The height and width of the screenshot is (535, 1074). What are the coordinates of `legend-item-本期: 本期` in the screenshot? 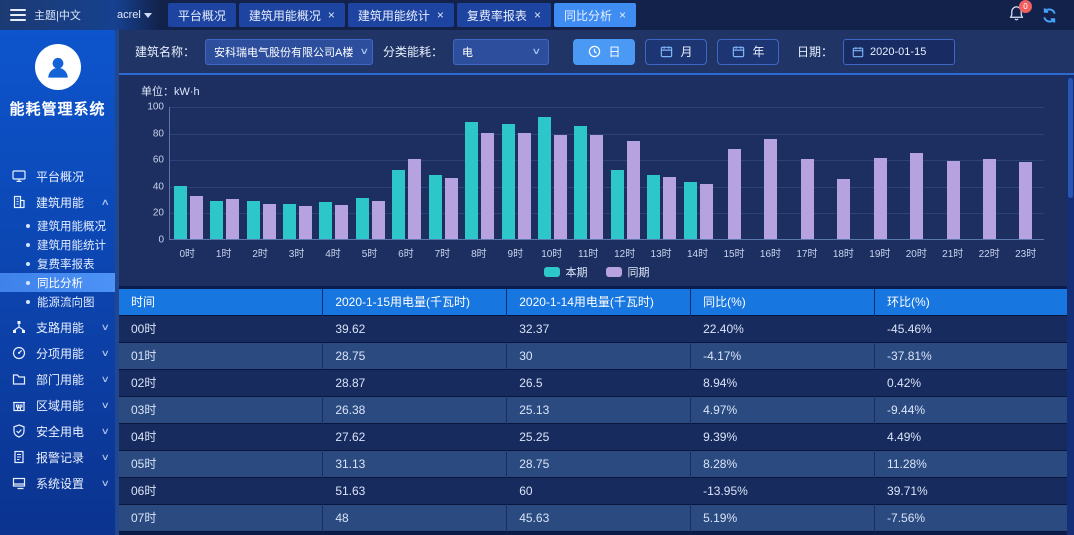 It's located at (565, 272).